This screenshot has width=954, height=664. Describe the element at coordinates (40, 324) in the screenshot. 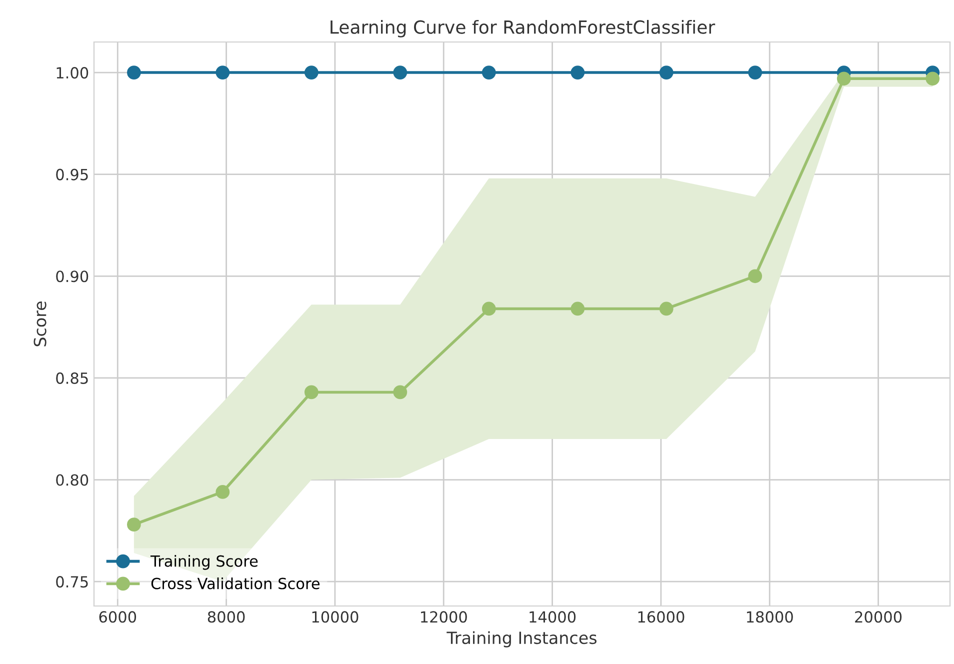

I see `y-axis-title: Score` at that location.